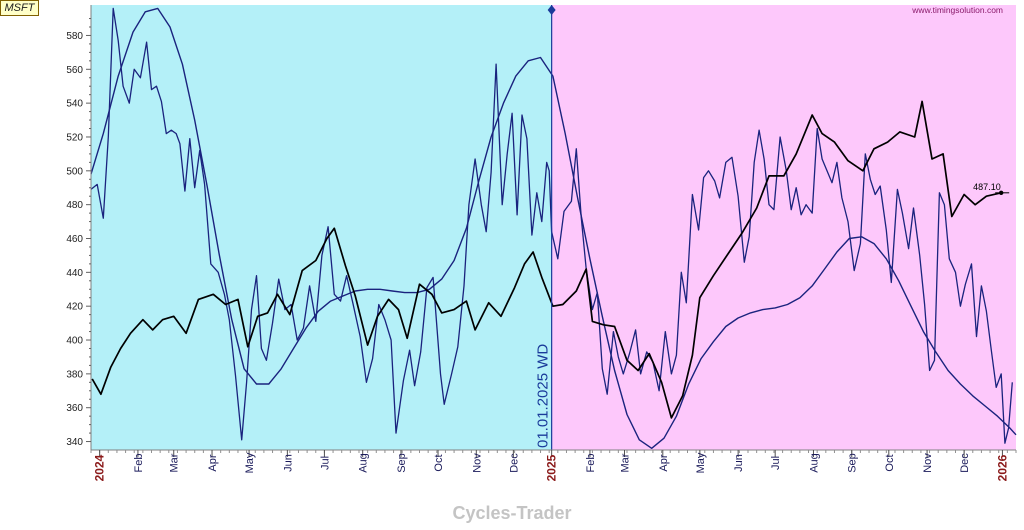  I want to click on y-tick-label: 340, so click(74, 442).